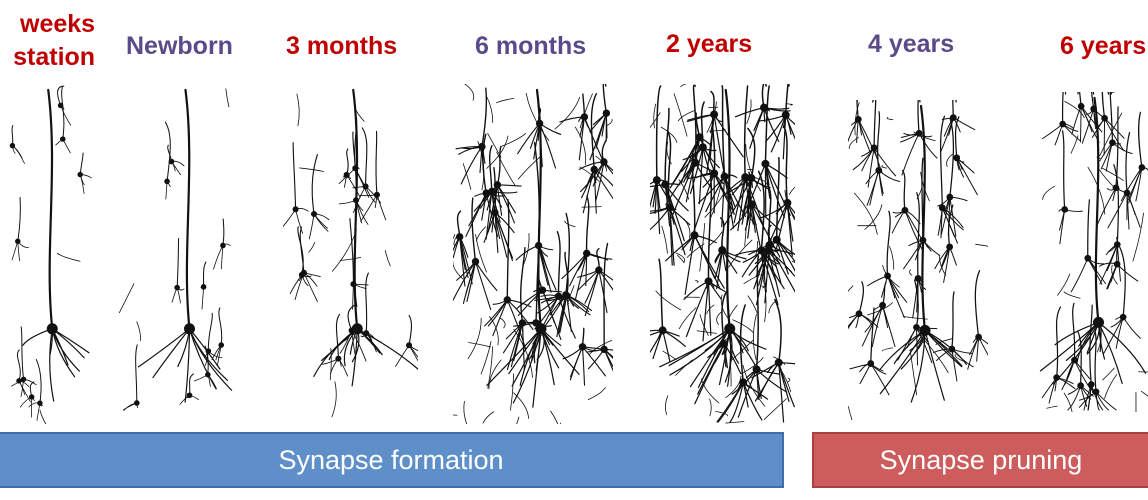  I want to click on stage-label-newborn-text: Newborn, so click(179, 46).